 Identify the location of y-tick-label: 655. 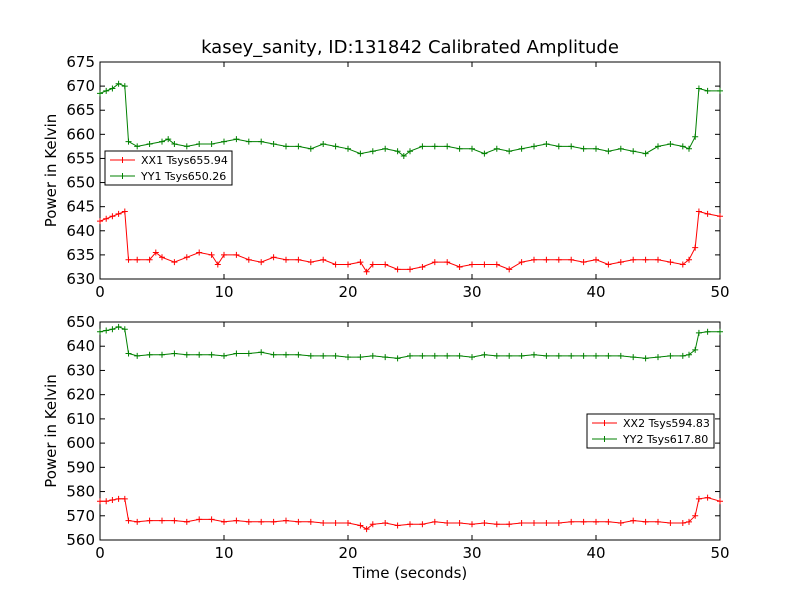
(80, 158).